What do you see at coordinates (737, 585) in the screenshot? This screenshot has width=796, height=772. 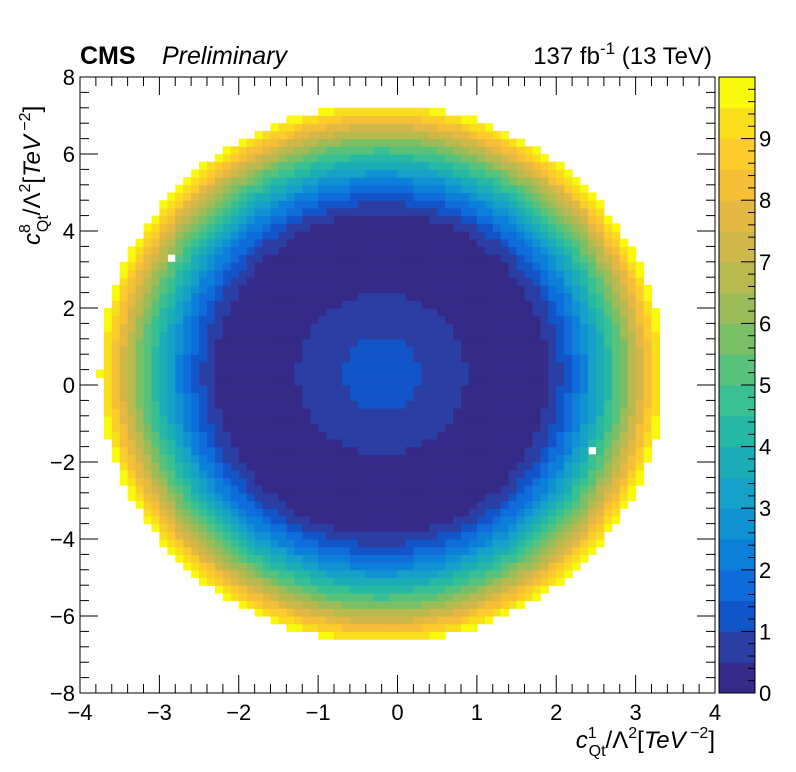 I see `colorbar-segment` at bounding box center [737, 585].